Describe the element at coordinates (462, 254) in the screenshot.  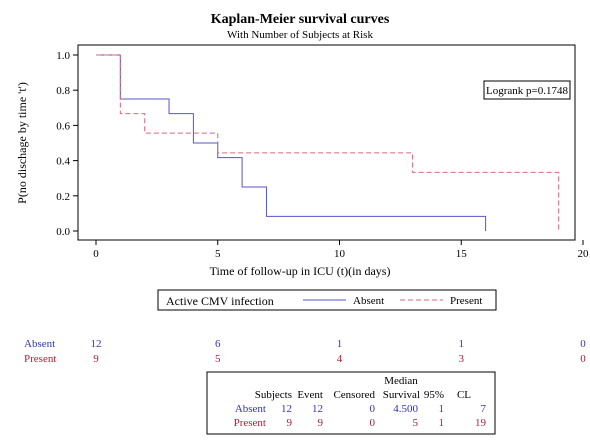
I see `x-tick-label: 15` at that location.